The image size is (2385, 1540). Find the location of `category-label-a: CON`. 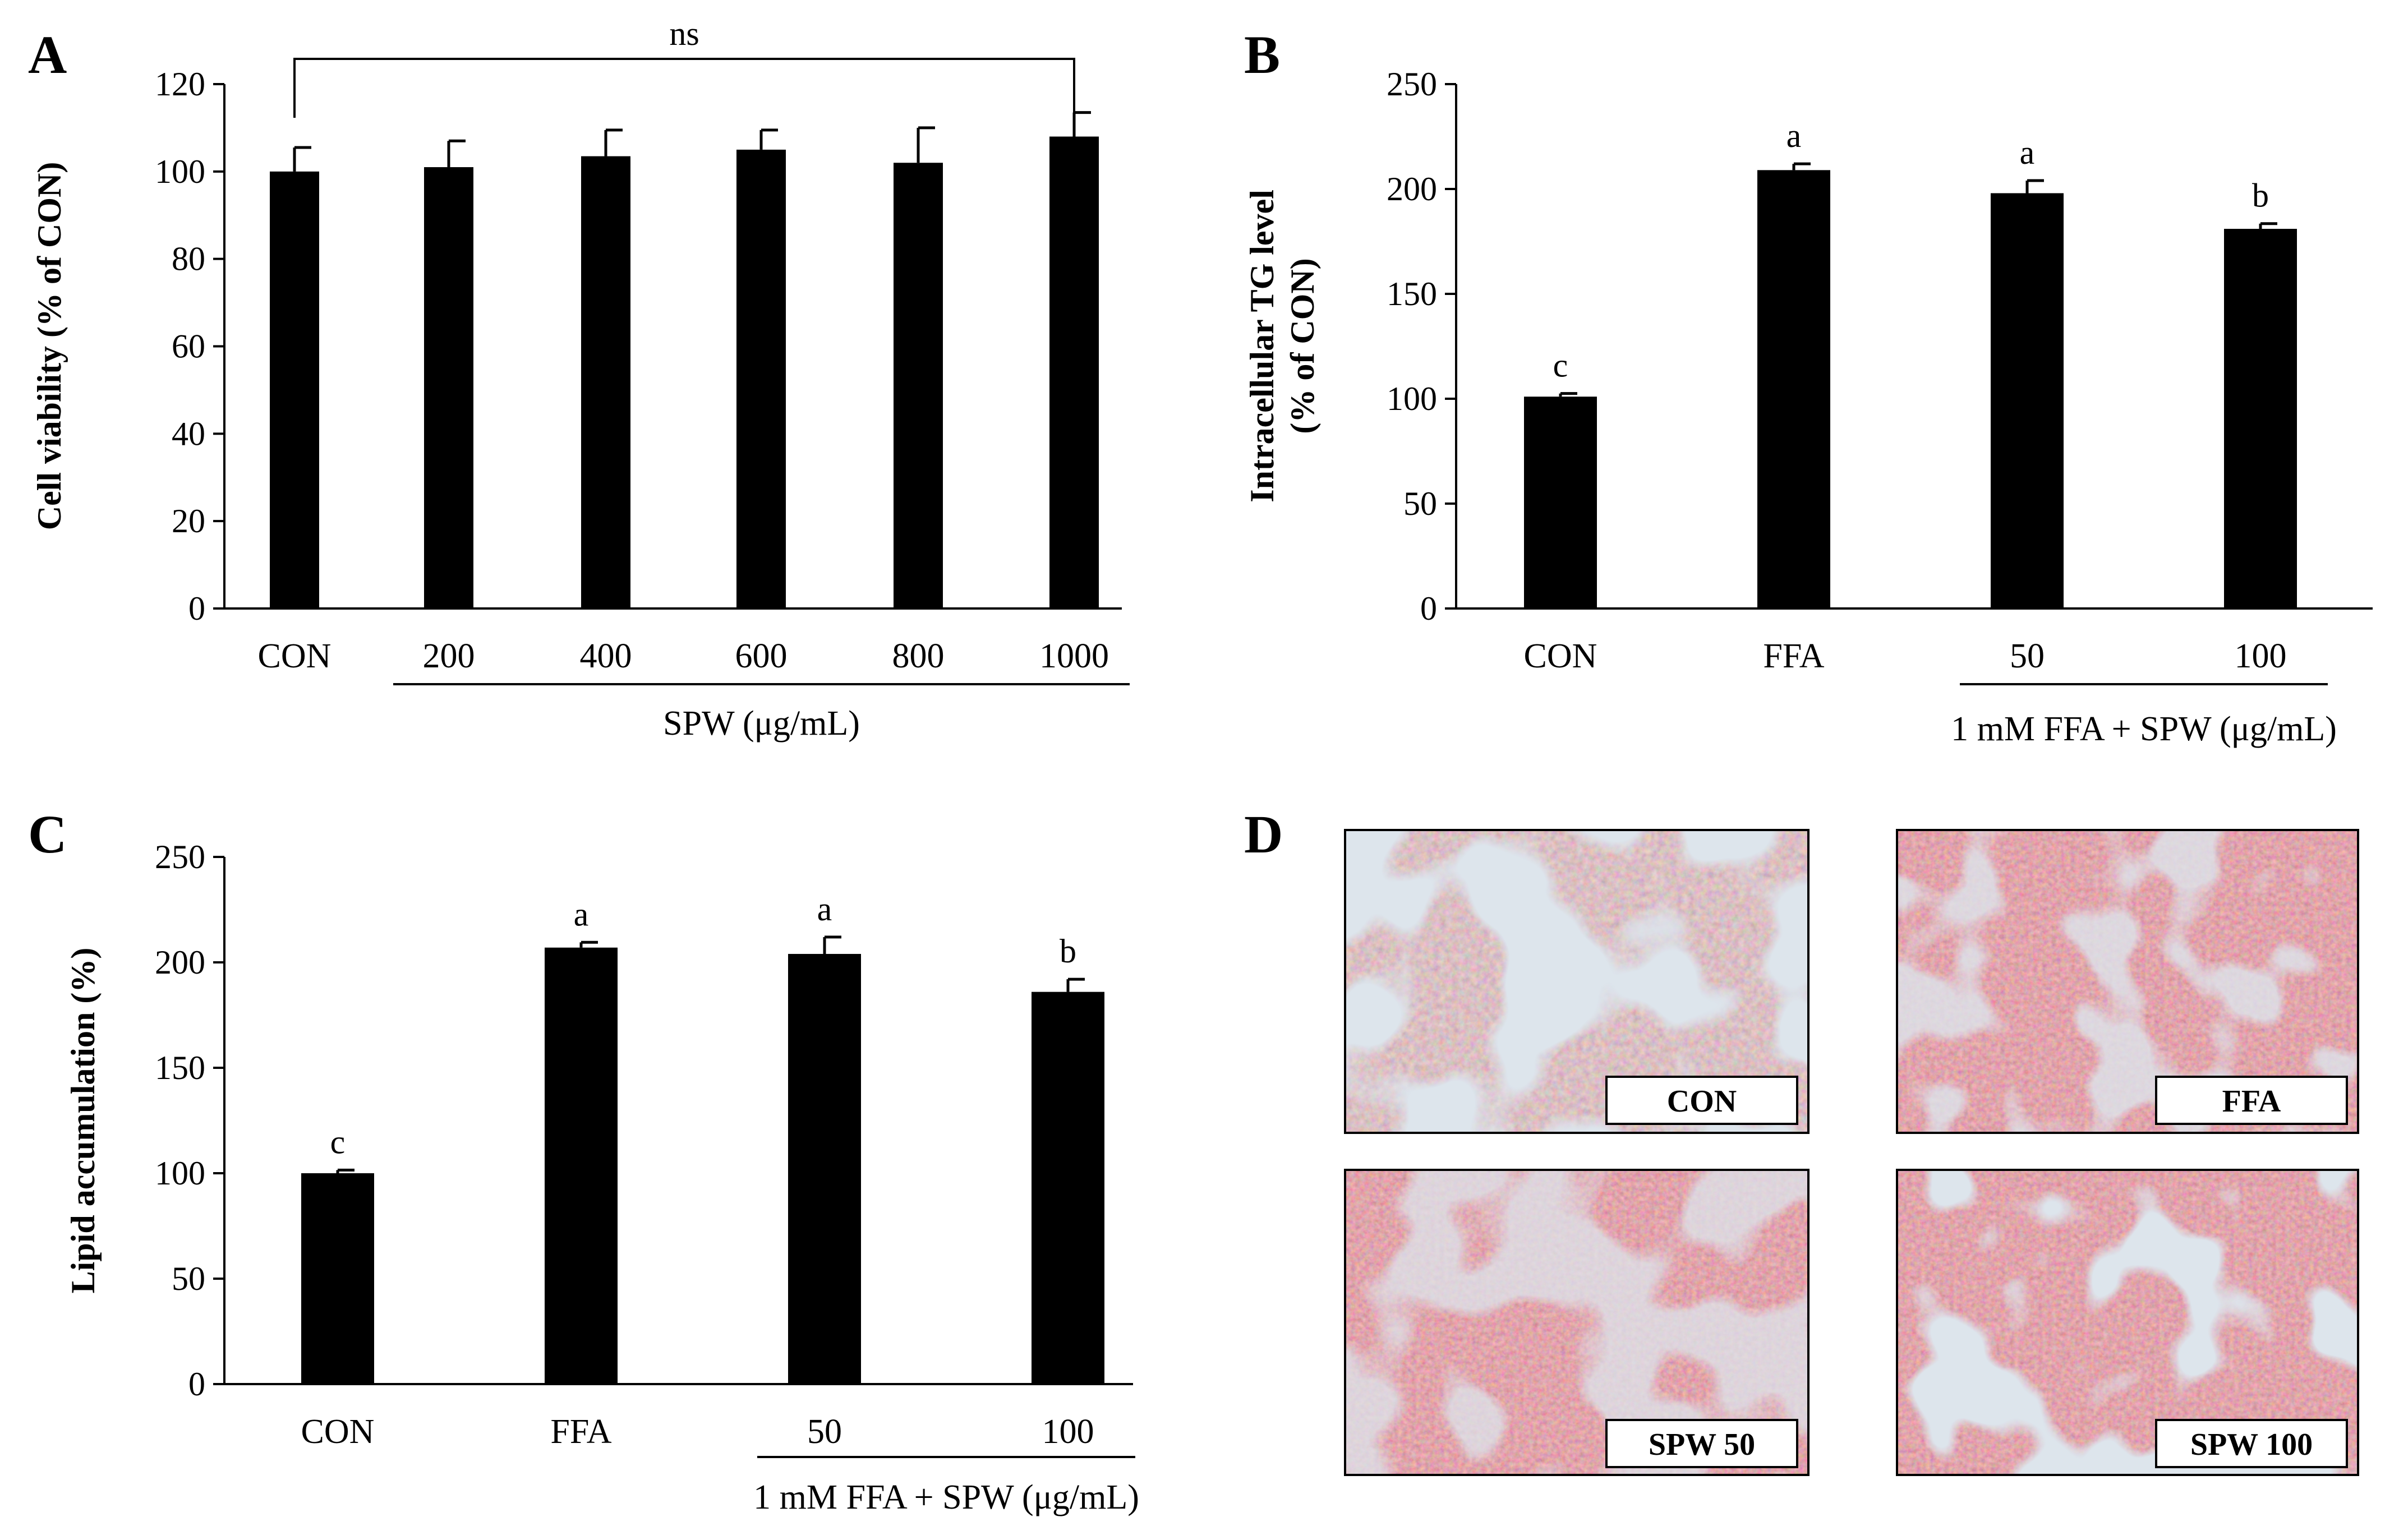

category-label-a: CON is located at coordinates (294, 656).